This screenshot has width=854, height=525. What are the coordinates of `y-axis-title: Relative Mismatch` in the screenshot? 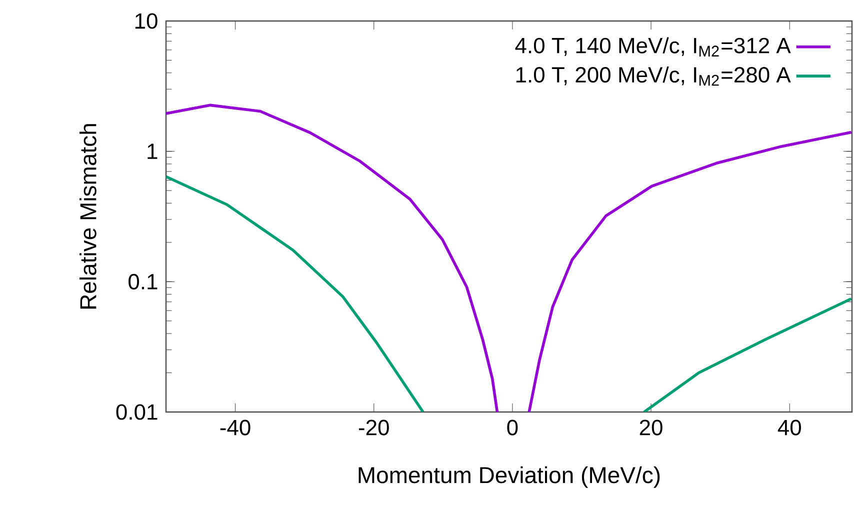 It's located at (88, 216).